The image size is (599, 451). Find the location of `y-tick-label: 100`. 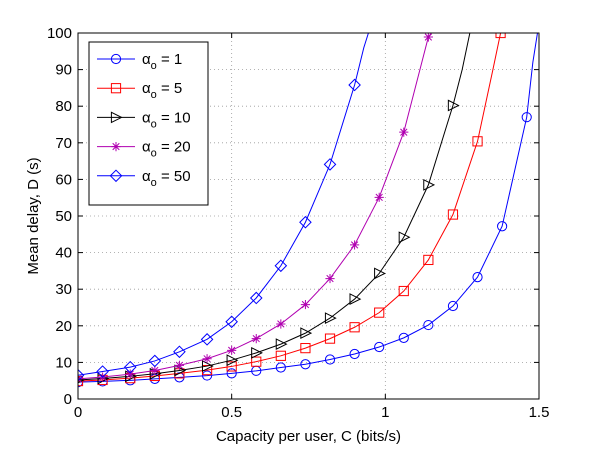

y-tick-label: 100 is located at coordinates (59, 33).